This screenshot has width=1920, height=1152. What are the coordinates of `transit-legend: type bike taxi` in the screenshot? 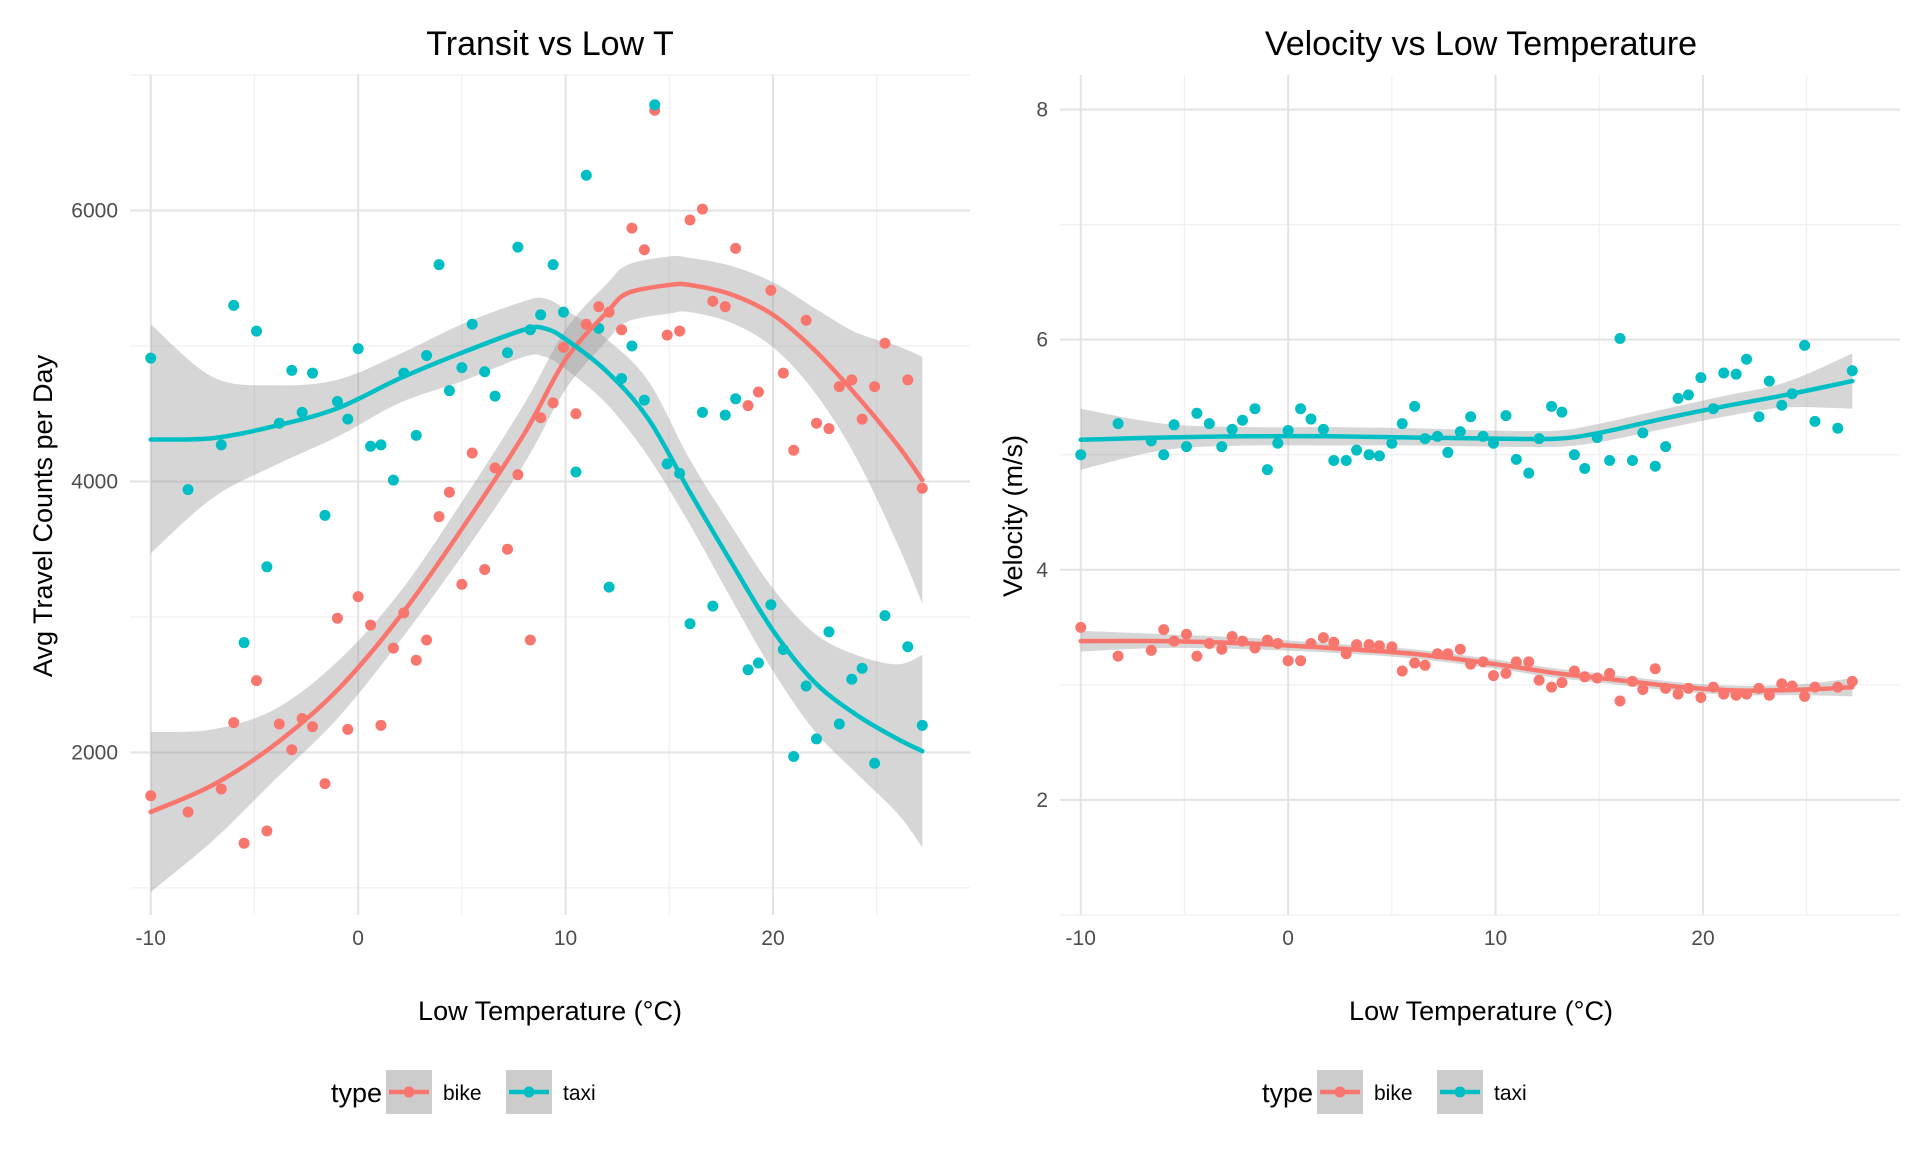 It's located at (463, 1092).